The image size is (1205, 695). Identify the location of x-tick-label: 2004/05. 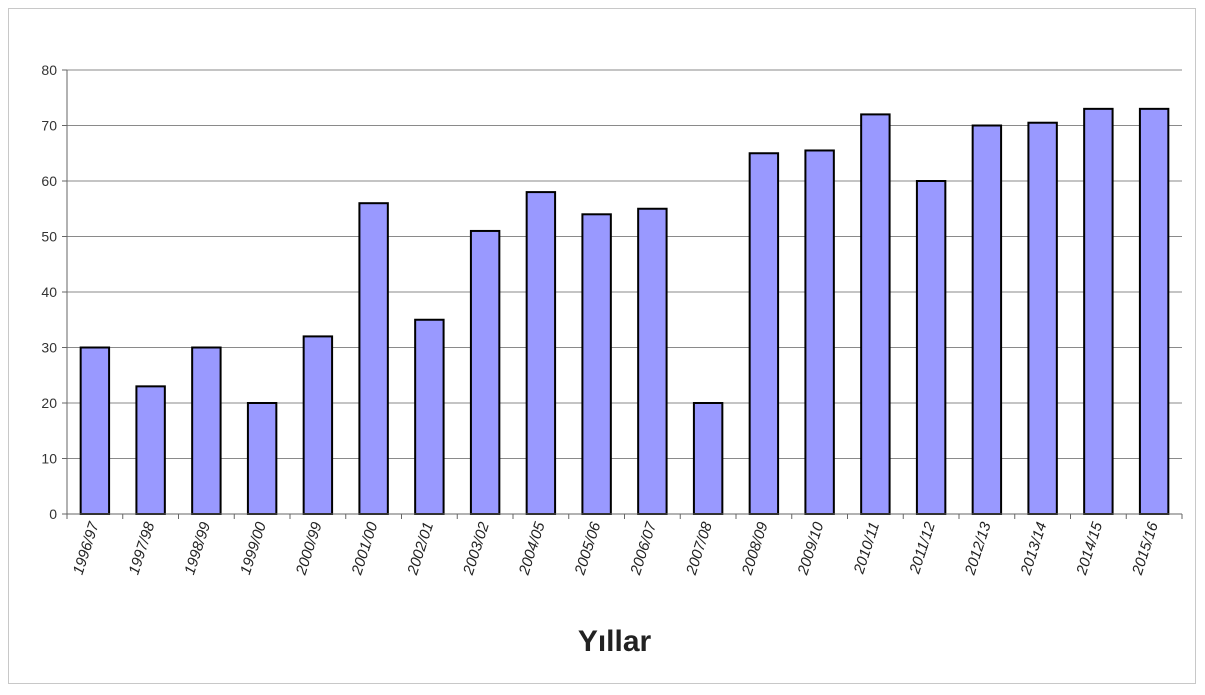
(531, 548).